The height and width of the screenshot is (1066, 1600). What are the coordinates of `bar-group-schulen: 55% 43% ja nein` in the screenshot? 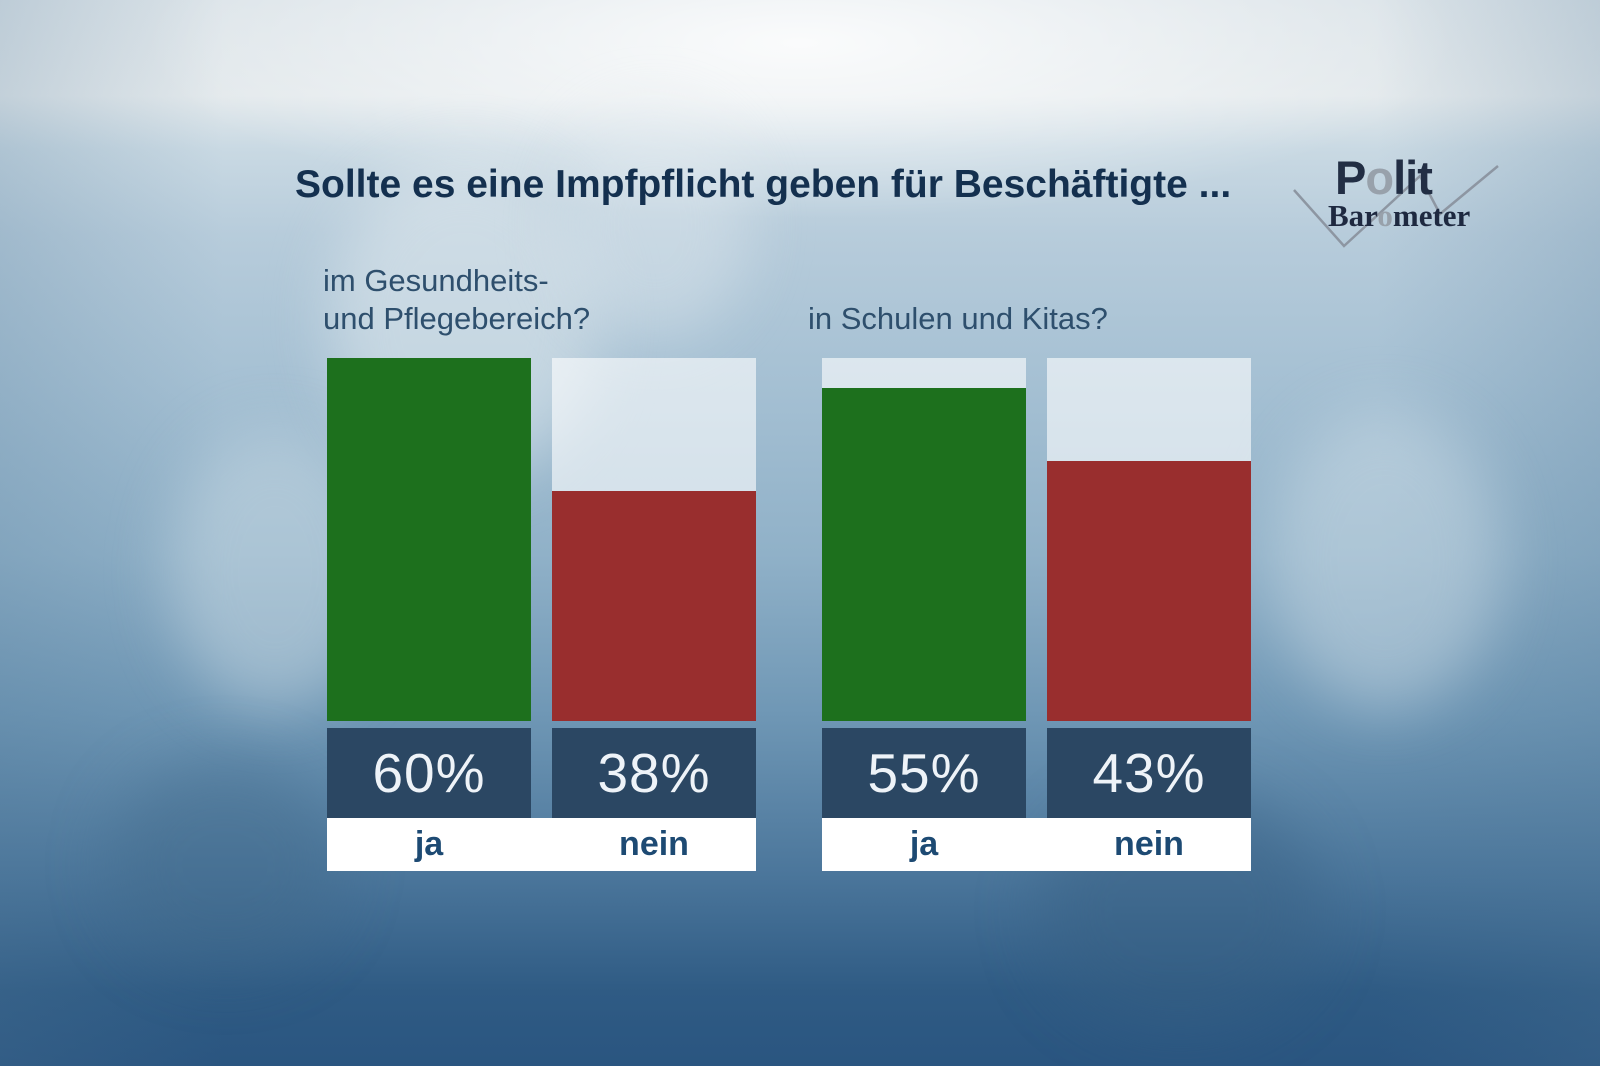 It's located at (1036, 614).